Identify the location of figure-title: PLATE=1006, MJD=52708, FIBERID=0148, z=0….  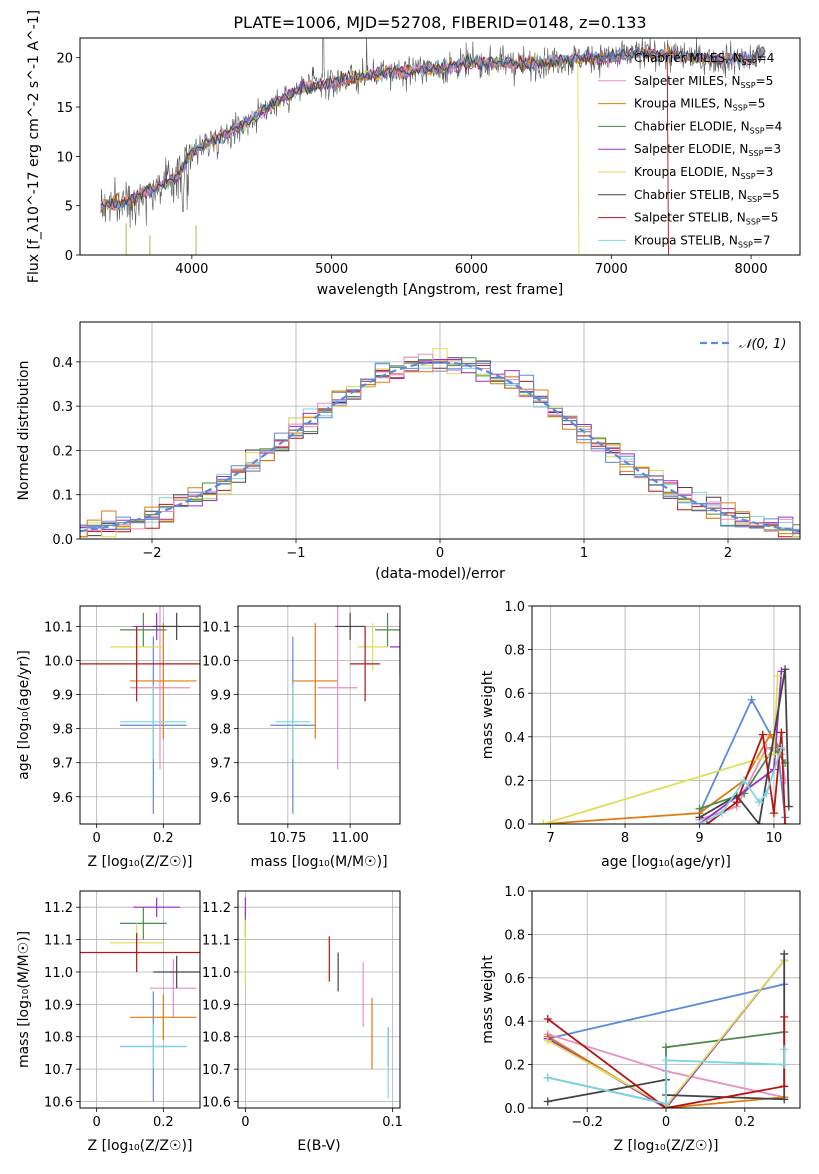
(439, 22).